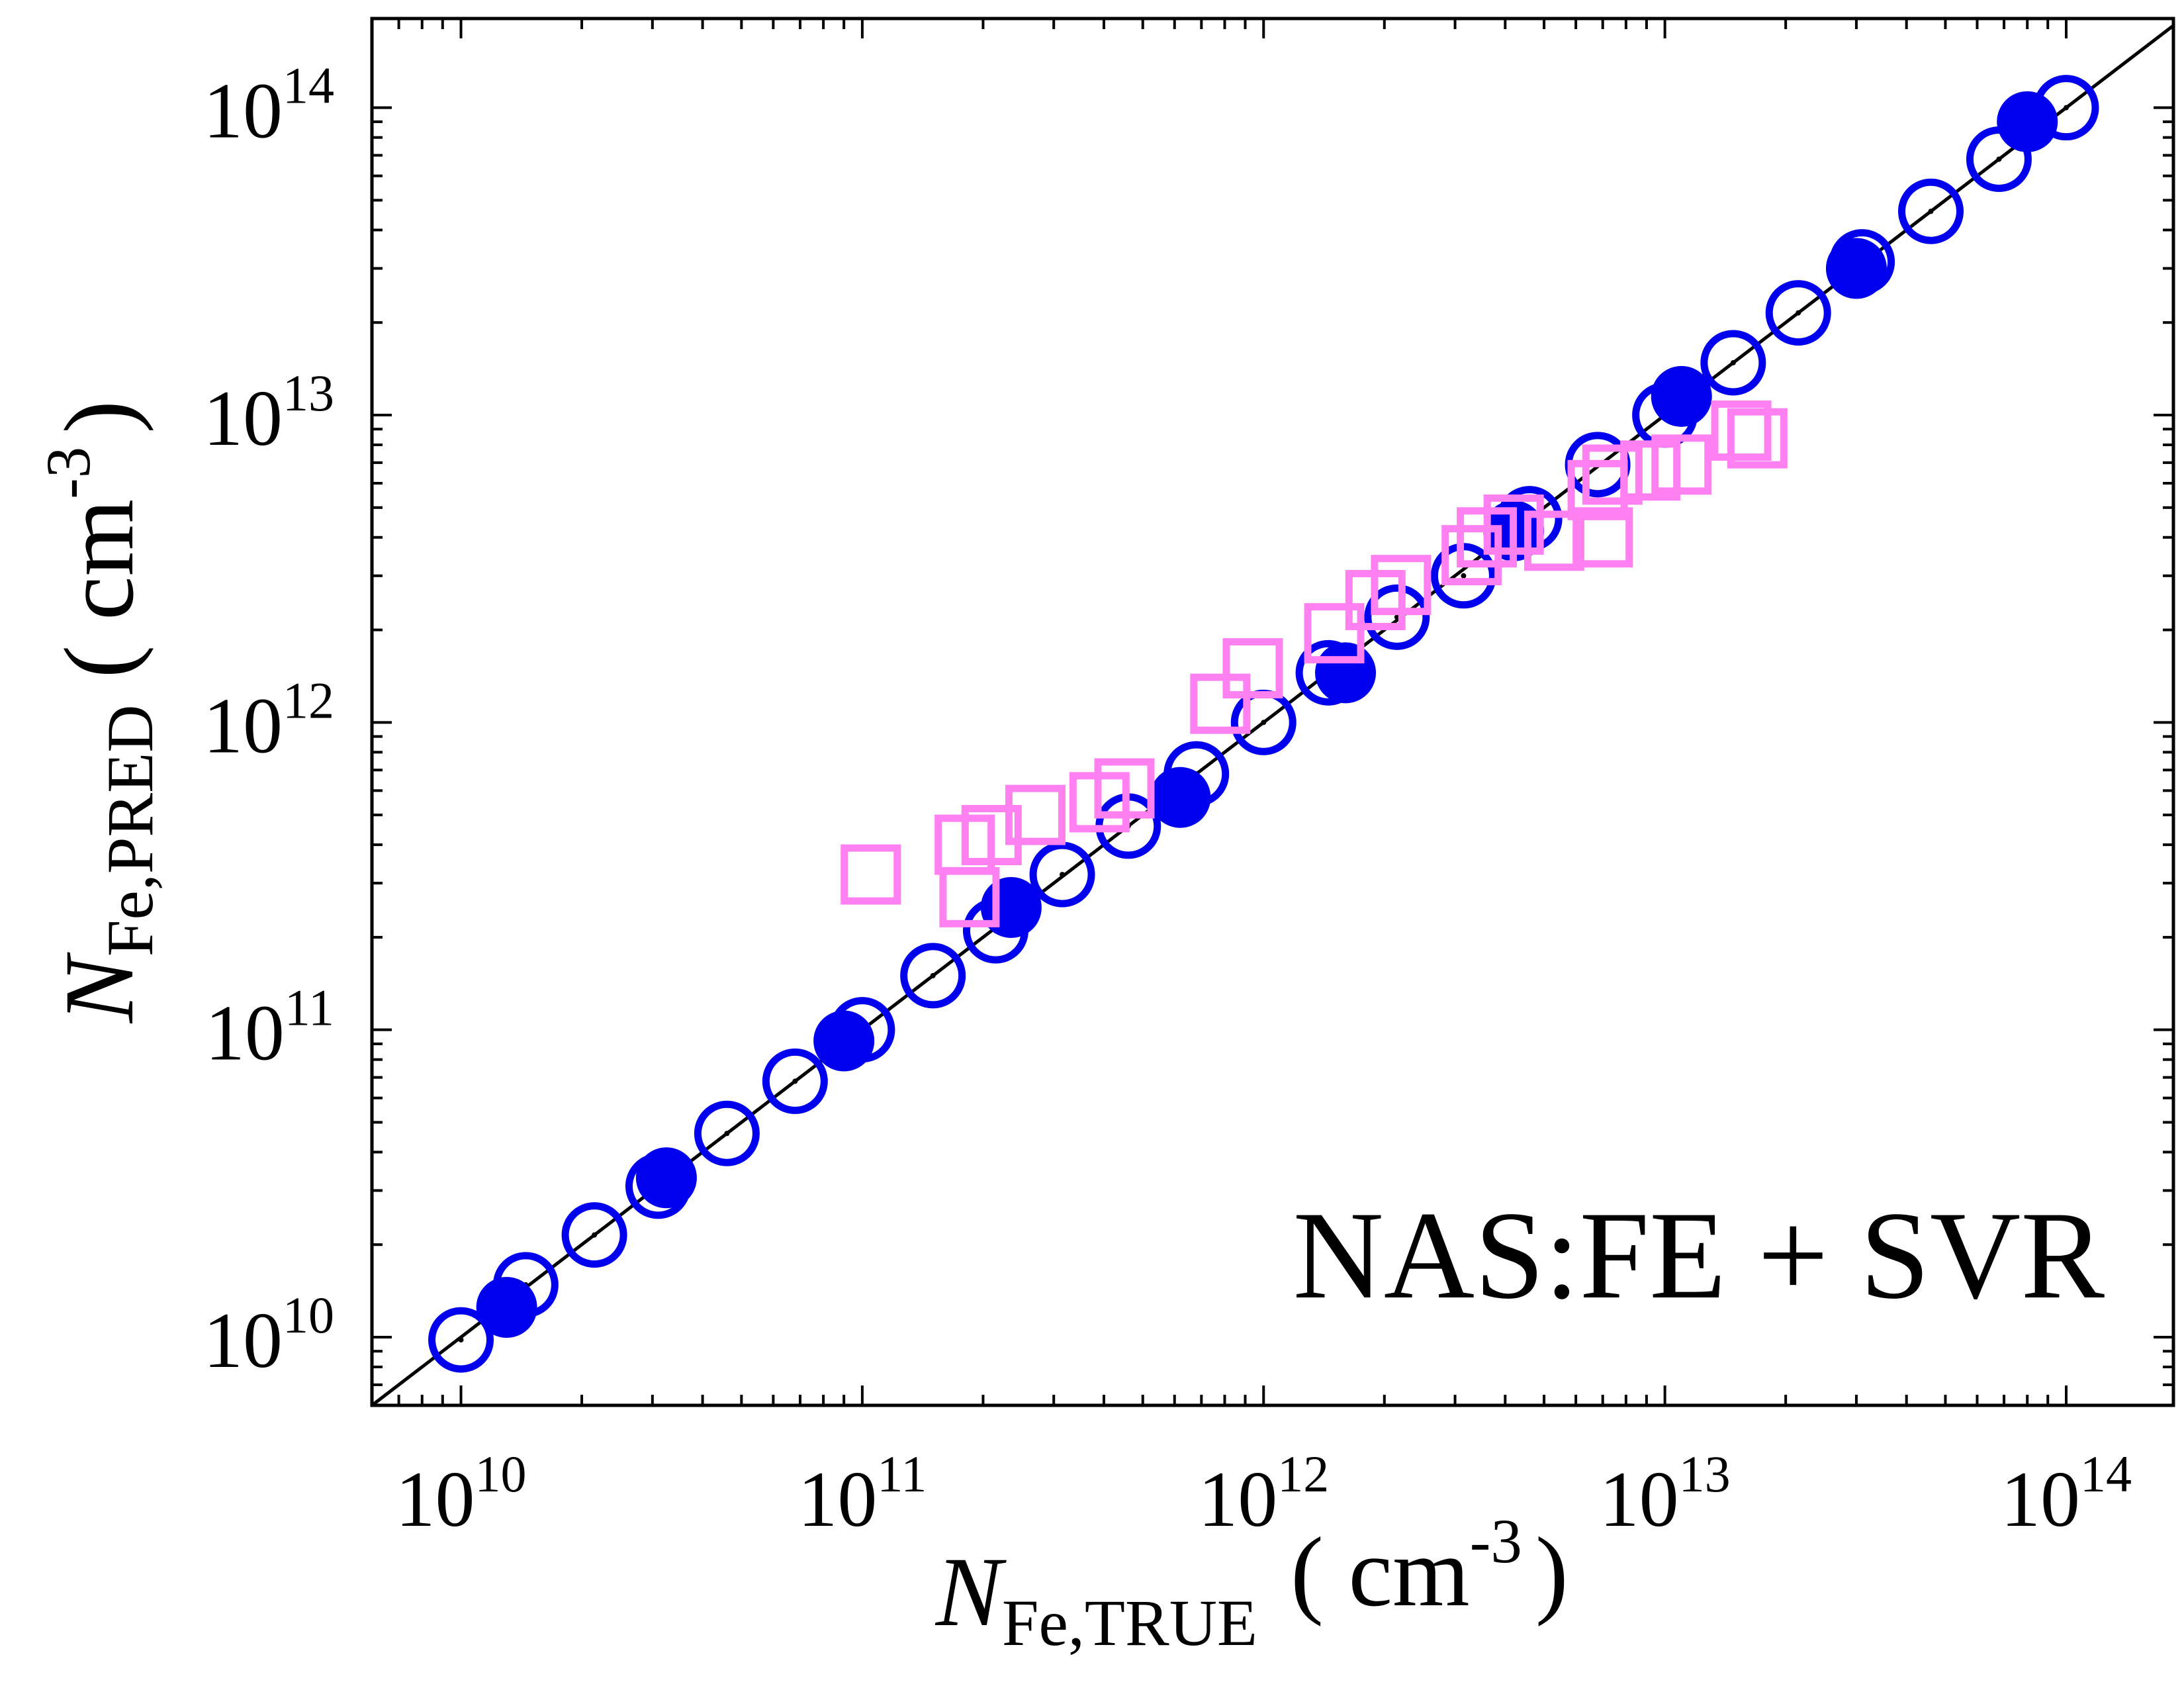  What do you see at coordinates (1496, 1541) in the screenshot?
I see `x-label-unit-exp: -3` at bounding box center [1496, 1541].